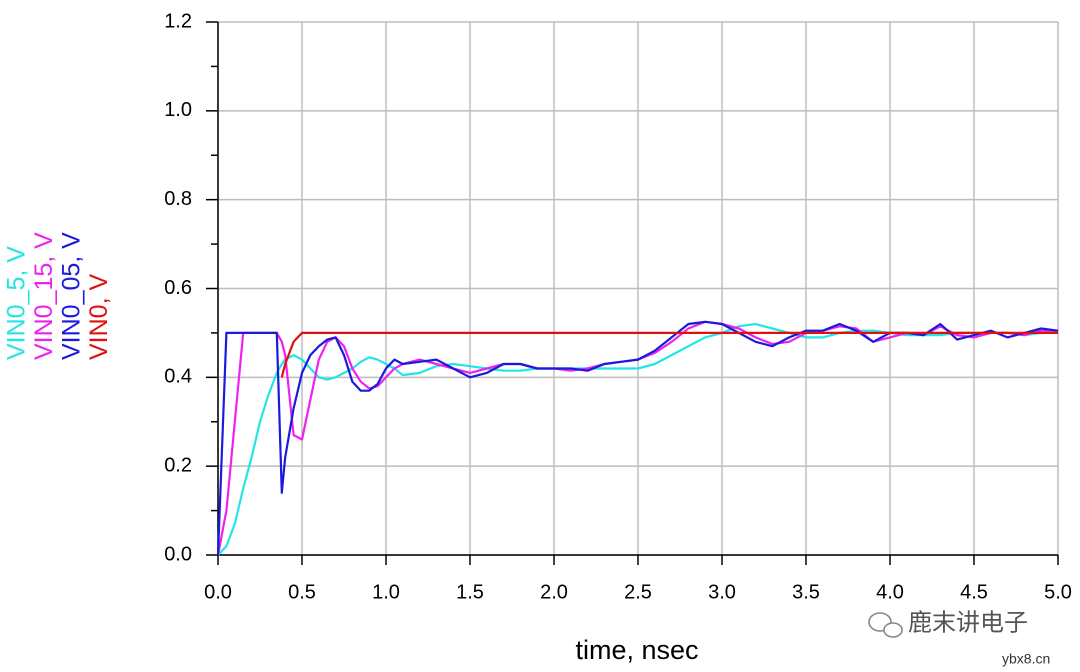 The image size is (1080, 672). I want to click on x-tick-label: 1.0, so click(386, 592).